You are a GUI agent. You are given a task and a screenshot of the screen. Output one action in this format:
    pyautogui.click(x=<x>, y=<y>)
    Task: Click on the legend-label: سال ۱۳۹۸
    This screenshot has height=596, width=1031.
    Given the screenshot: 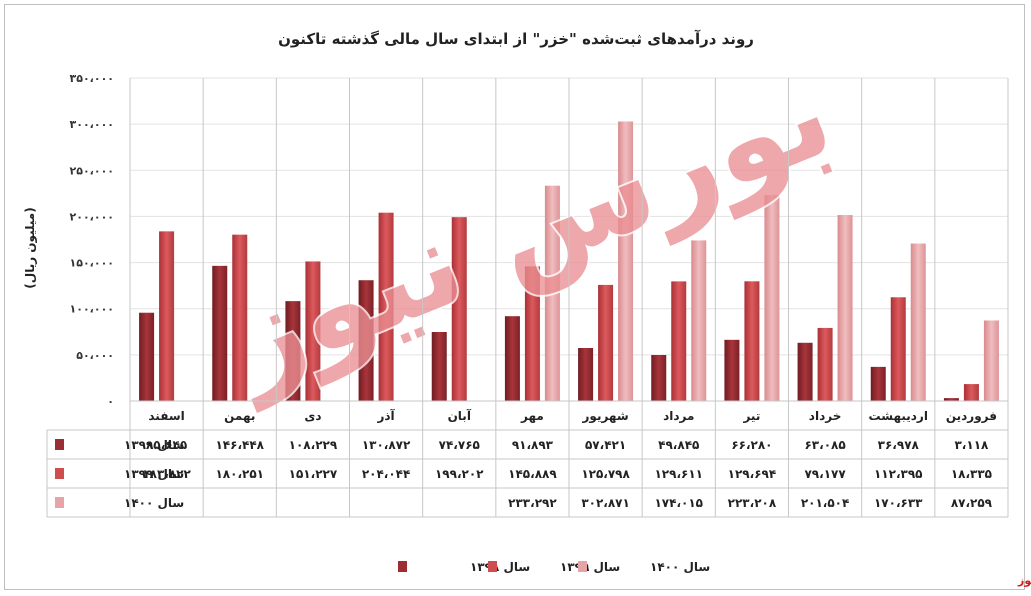 What is the action you would take?
    pyautogui.click(x=500, y=567)
    